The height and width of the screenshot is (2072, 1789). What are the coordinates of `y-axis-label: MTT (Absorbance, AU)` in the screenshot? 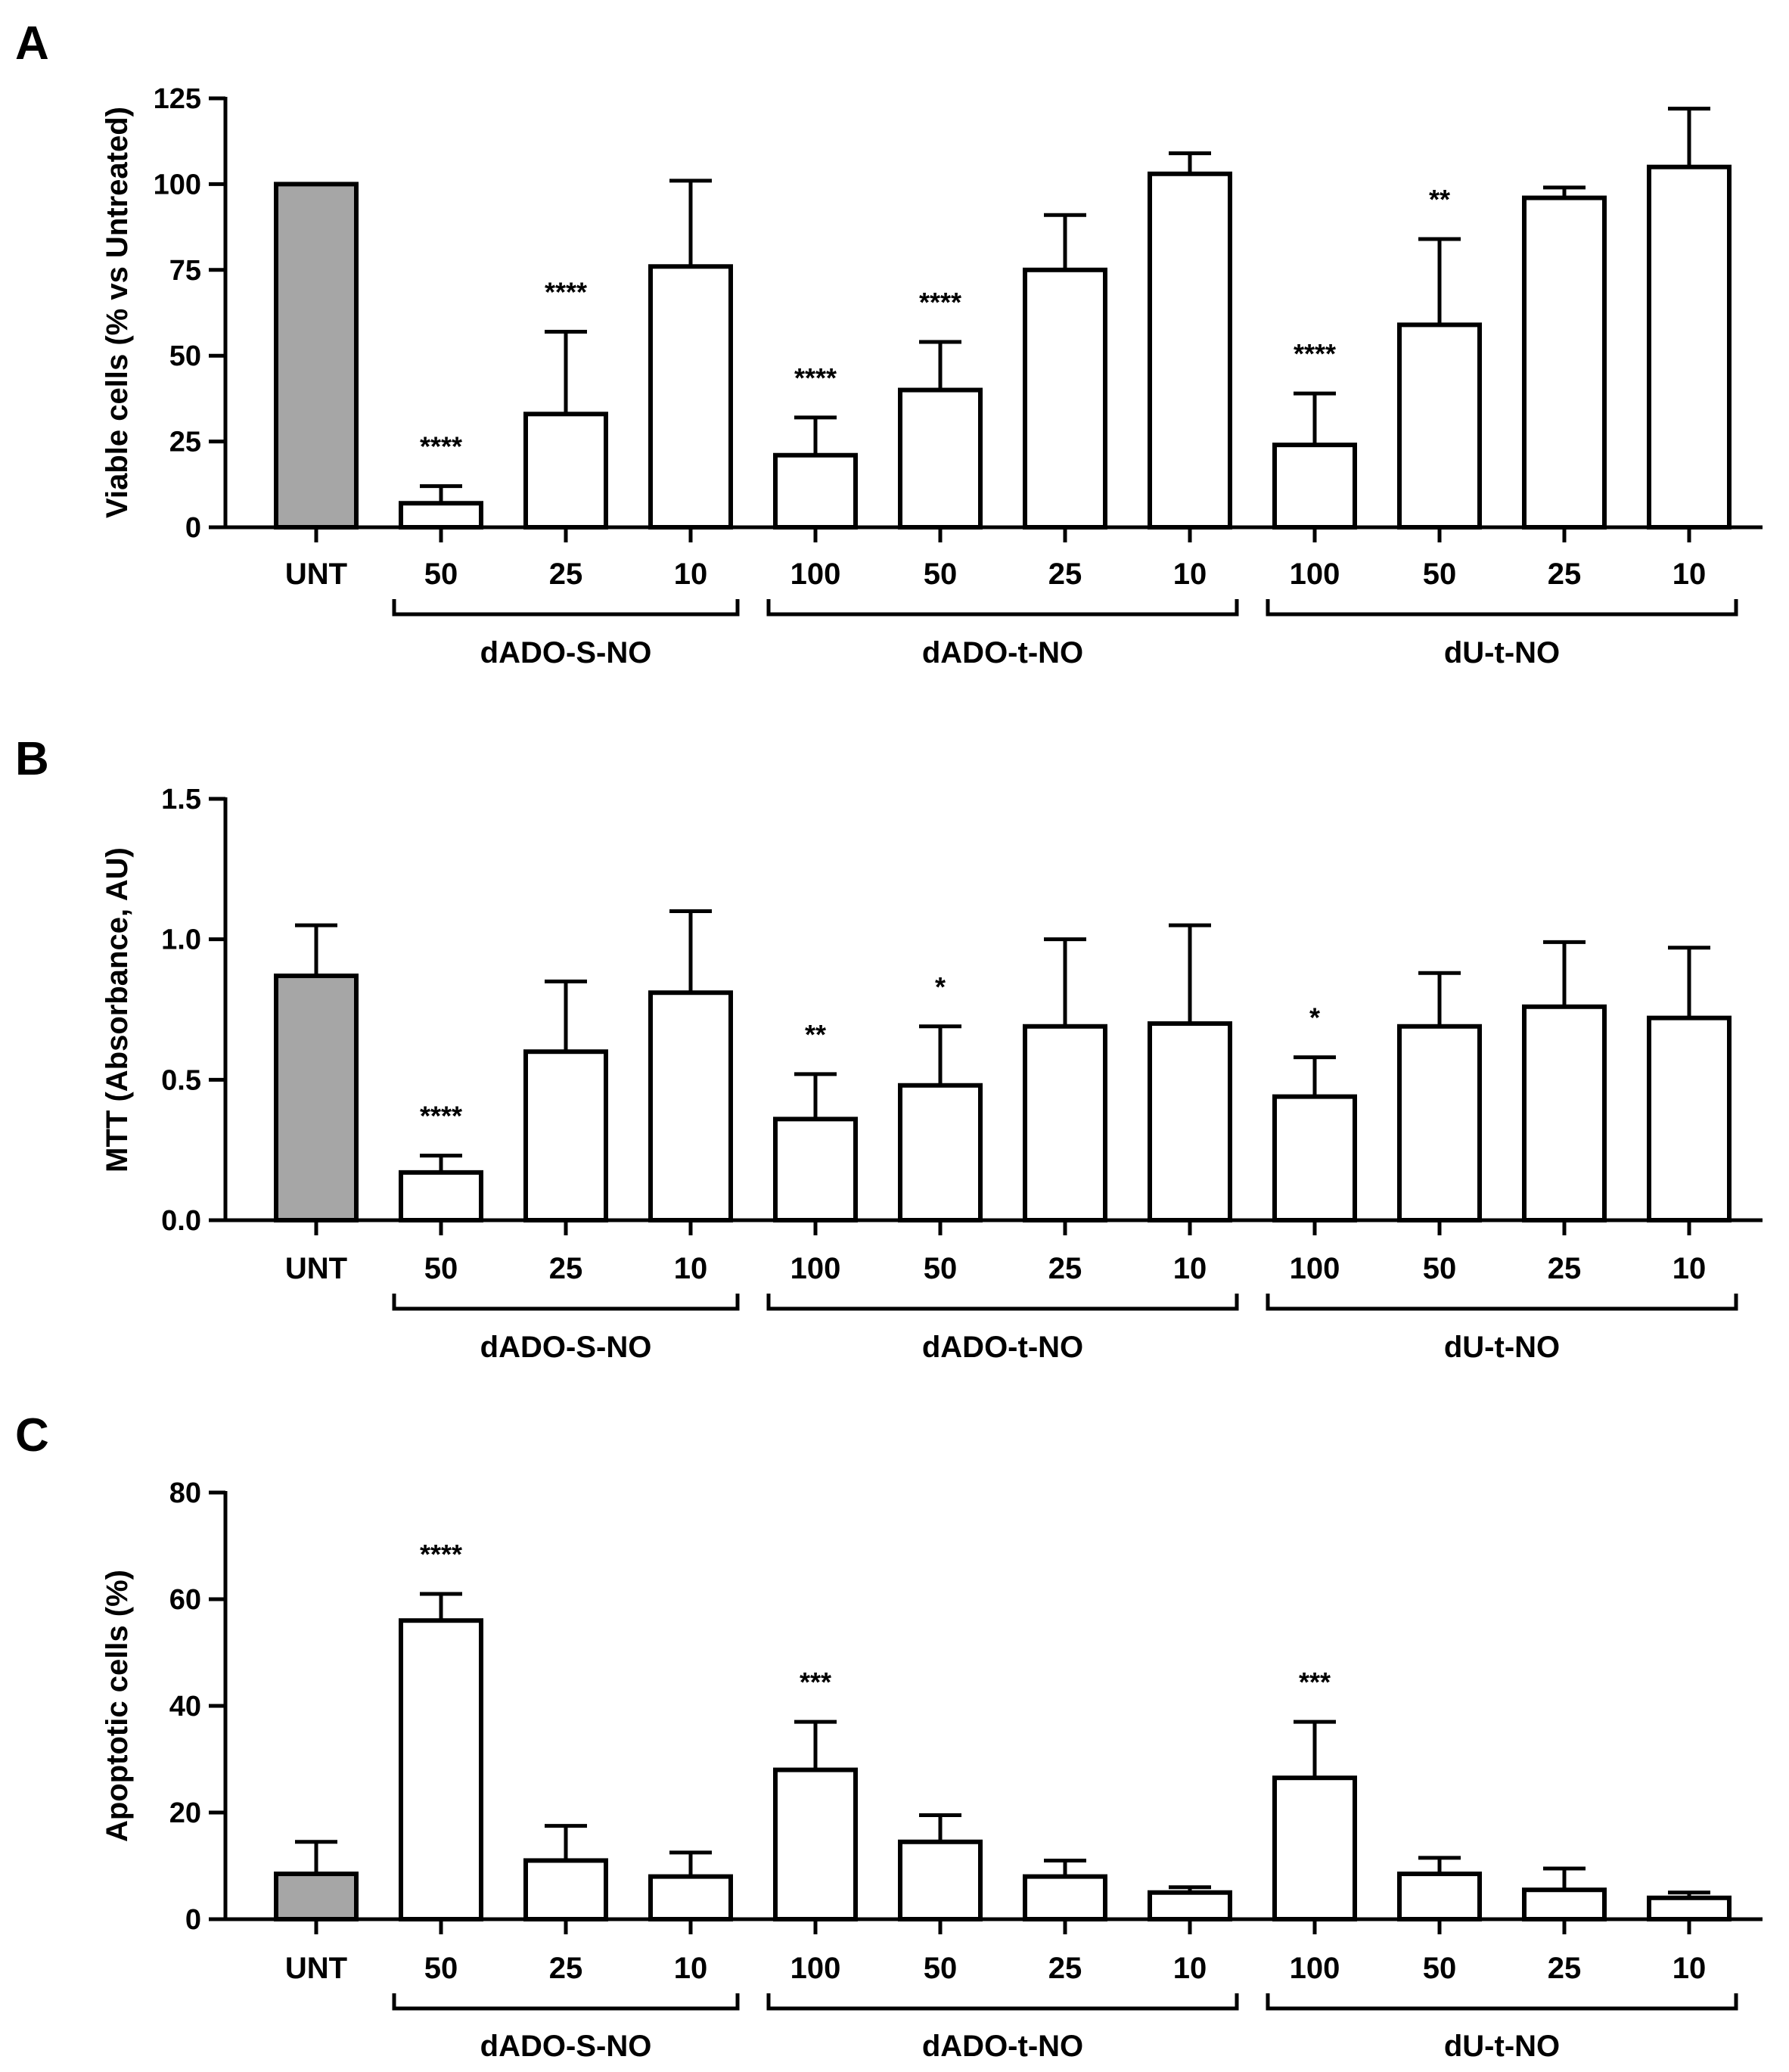 It's located at (117, 1010).